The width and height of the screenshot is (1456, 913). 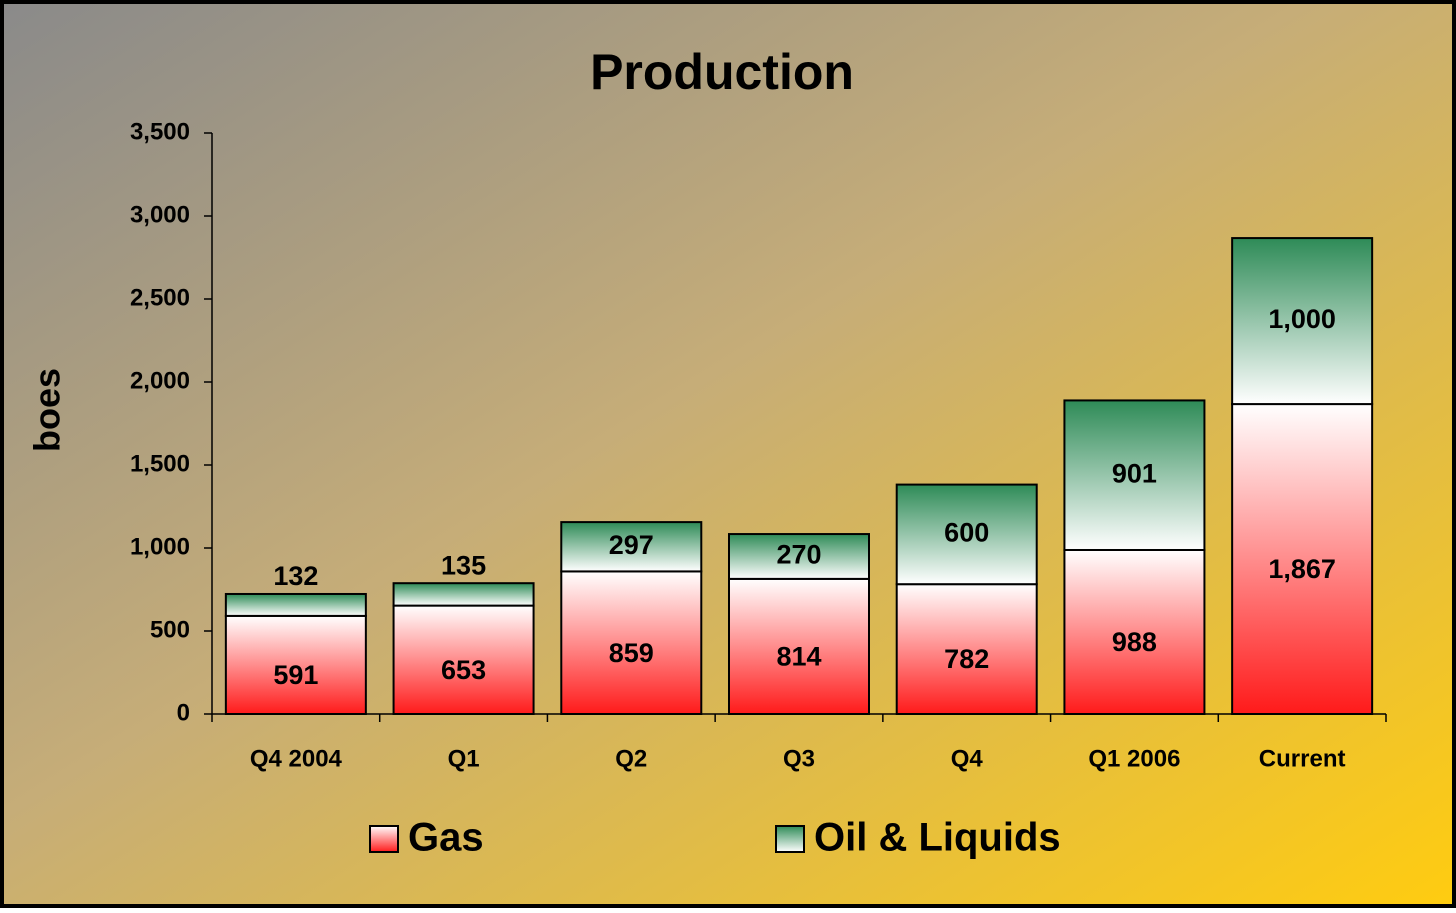 What do you see at coordinates (160, 131) in the screenshot?
I see `y-tick-label: 3,500` at bounding box center [160, 131].